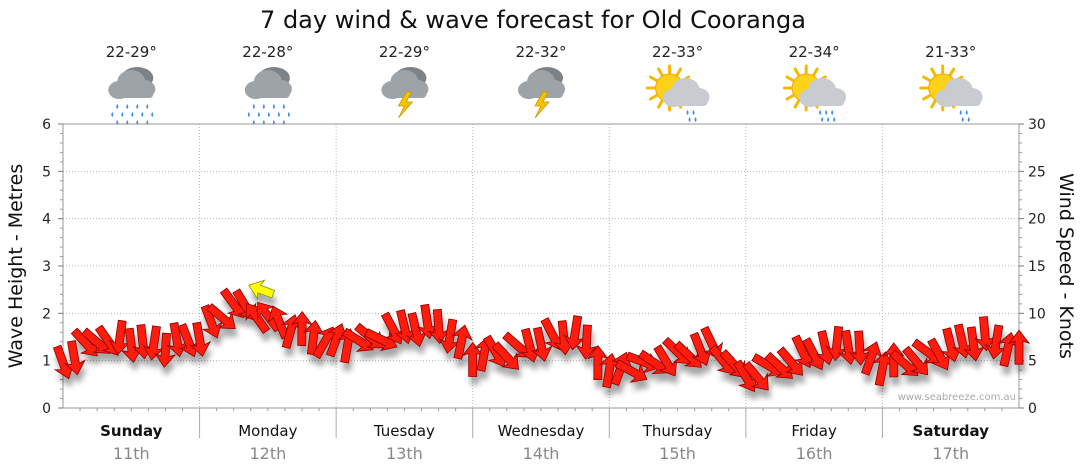 This screenshot has height=475, width=1080. I want to click on date-label-monday: 12th, so click(267, 453).